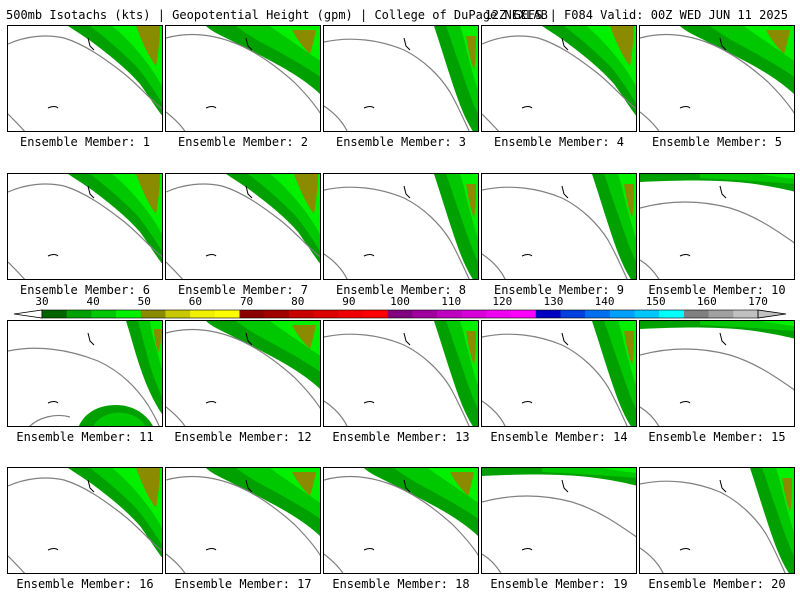 This screenshot has height=600, width=800. Describe the element at coordinates (28, 314) in the screenshot. I see `legend-arrow-low` at that location.